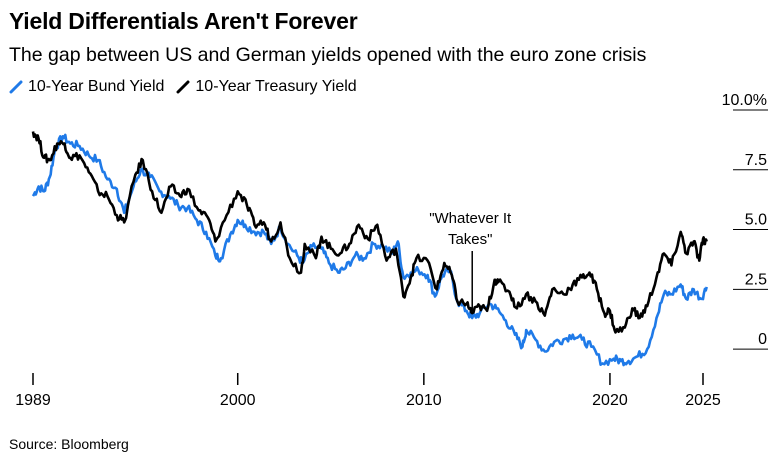  Describe the element at coordinates (470, 239) in the screenshot. I see `annotation-text: Takes"` at that location.